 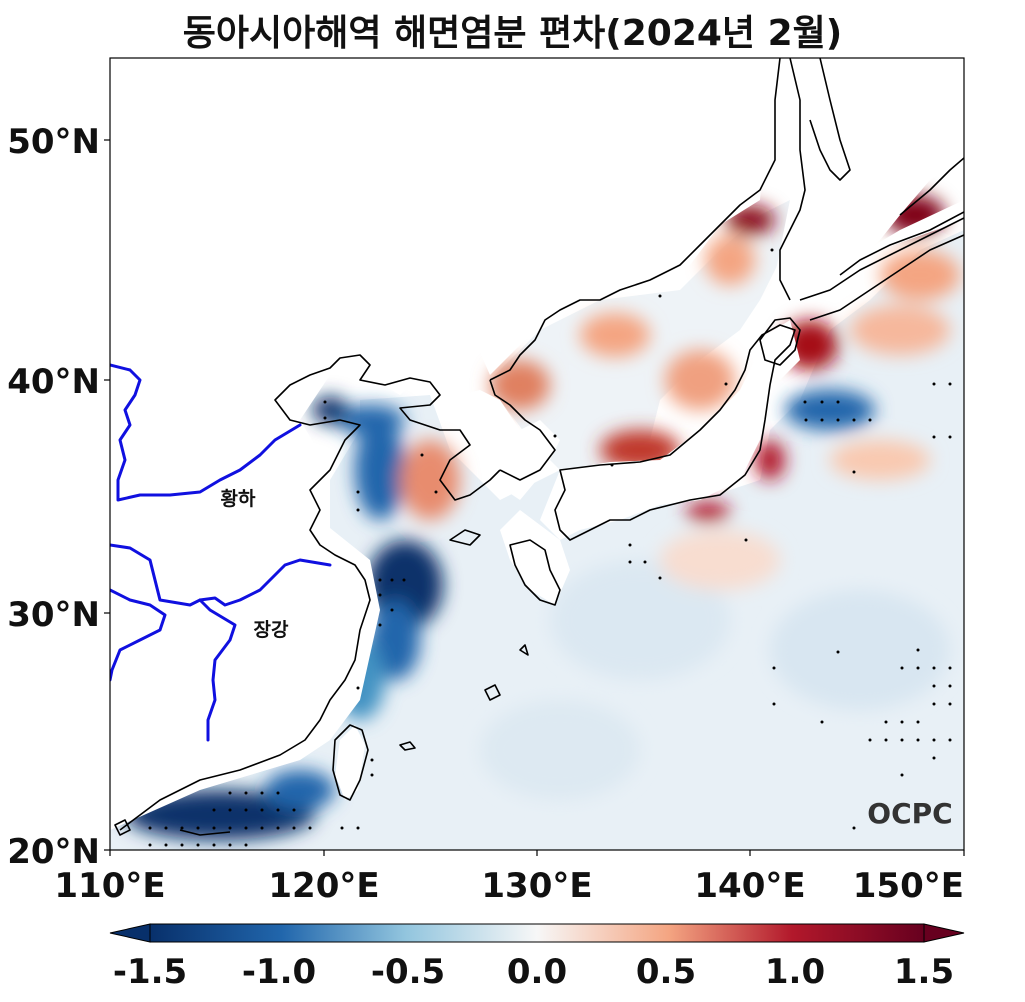 What do you see at coordinates (238, 498) in the screenshot?
I see `river-label-yellow: 황하` at bounding box center [238, 498].